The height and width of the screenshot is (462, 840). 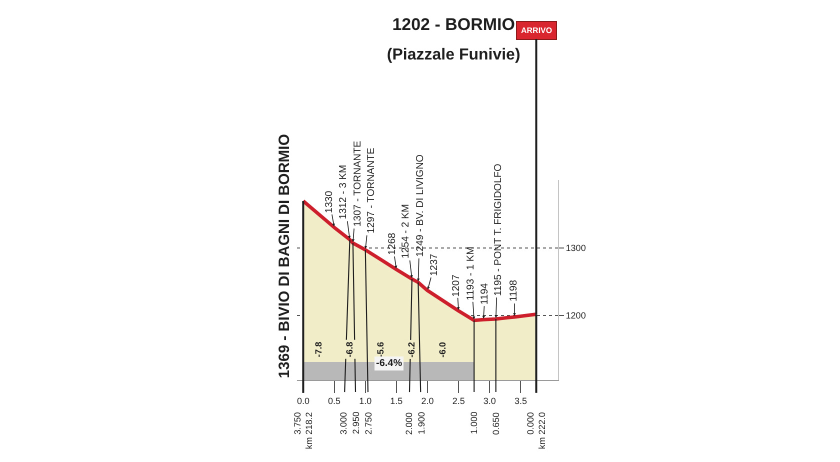 What do you see at coordinates (536, 30) in the screenshot?
I see `annotation: ARRIVO` at bounding box center [536, 30].